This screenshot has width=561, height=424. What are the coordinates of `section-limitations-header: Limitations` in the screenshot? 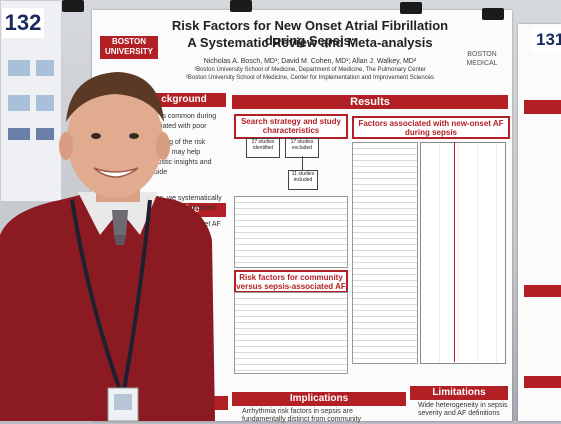 It's located at (459, 393).